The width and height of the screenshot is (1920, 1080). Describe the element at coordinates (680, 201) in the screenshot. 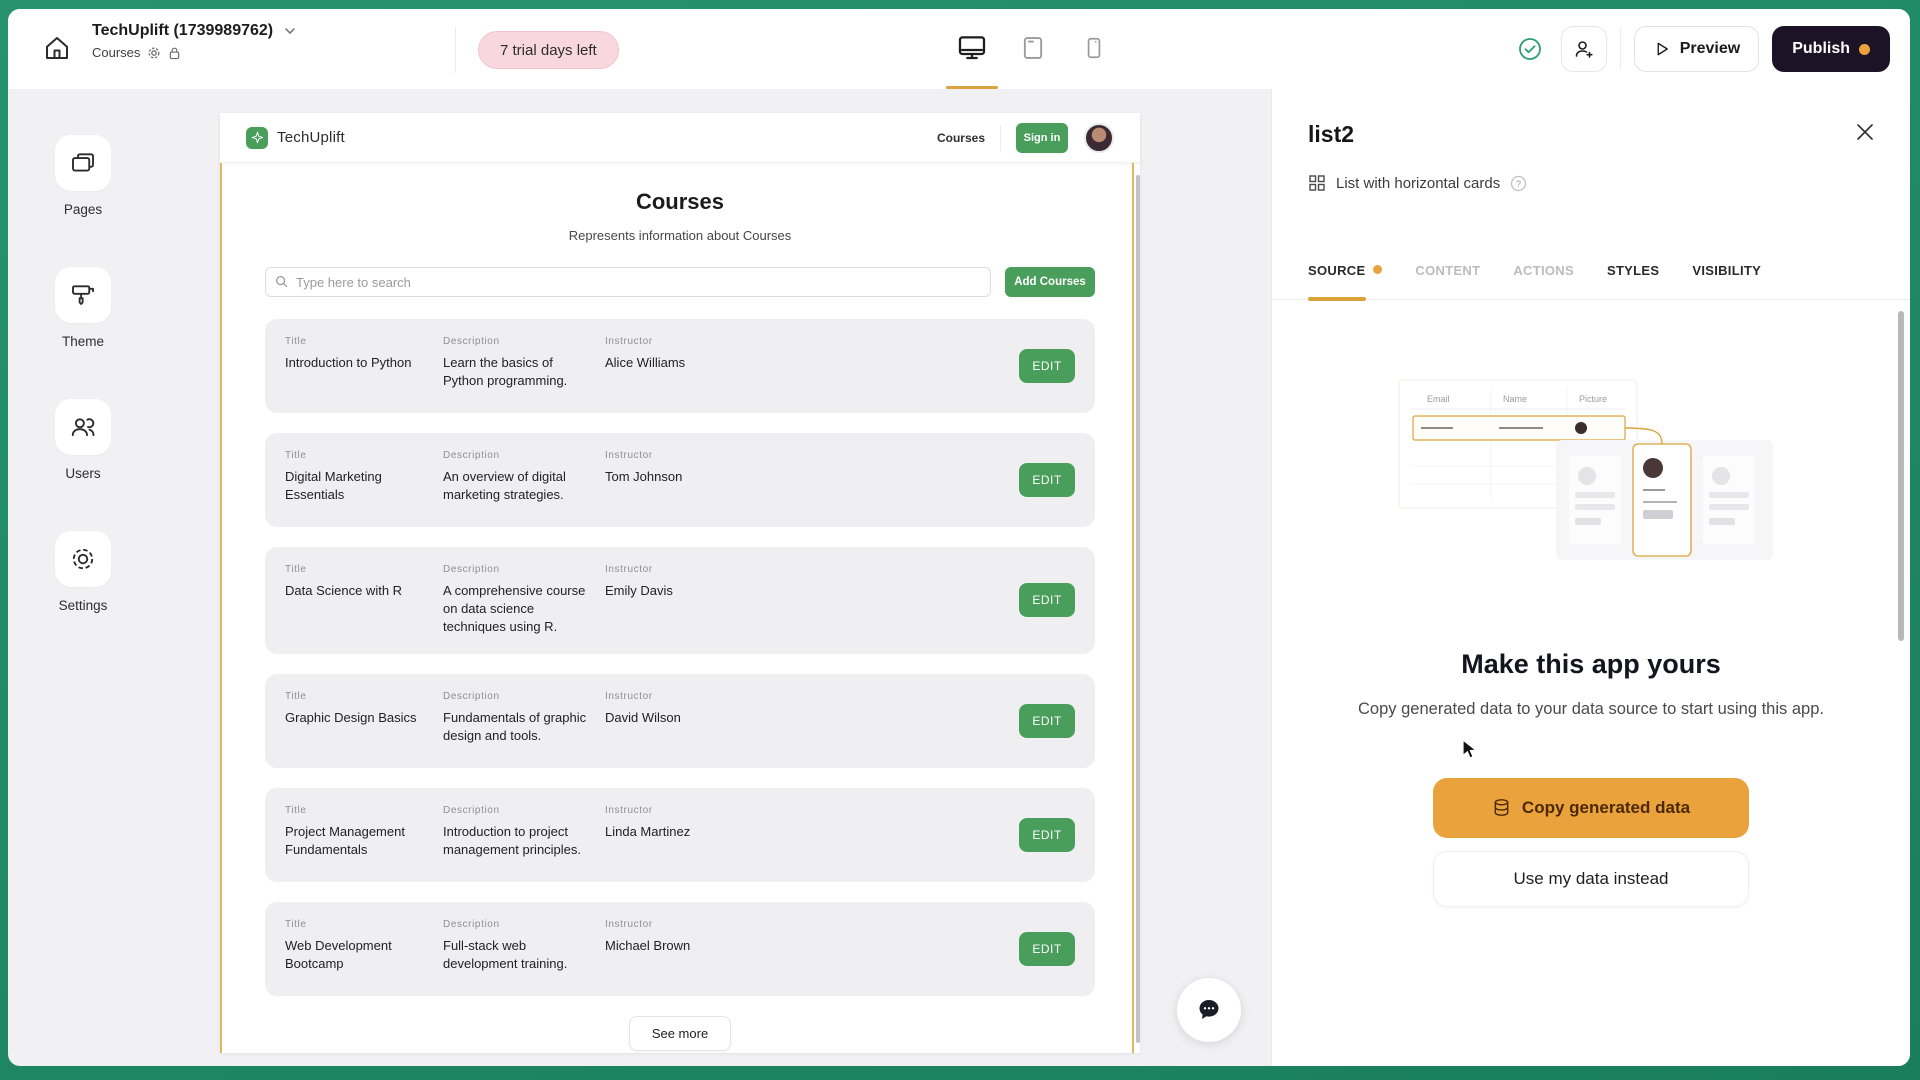

I see `courses-page-title: Courses` at that location.